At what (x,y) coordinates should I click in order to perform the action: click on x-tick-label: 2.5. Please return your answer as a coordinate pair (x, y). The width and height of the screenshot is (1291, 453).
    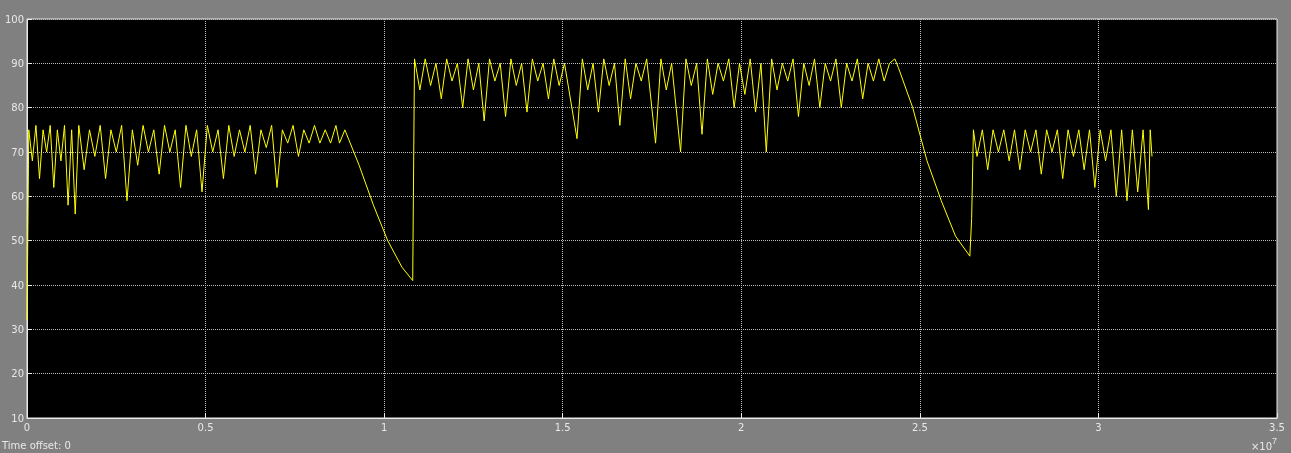
    Looking at the image, I should click on (919, 427).